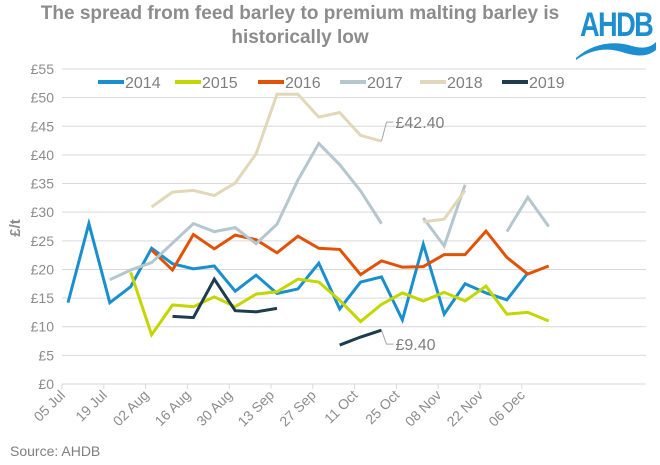 This screenshot has width=660, height=465. I want to click on x-tick-label: 02 Aug, so click(131, 408).